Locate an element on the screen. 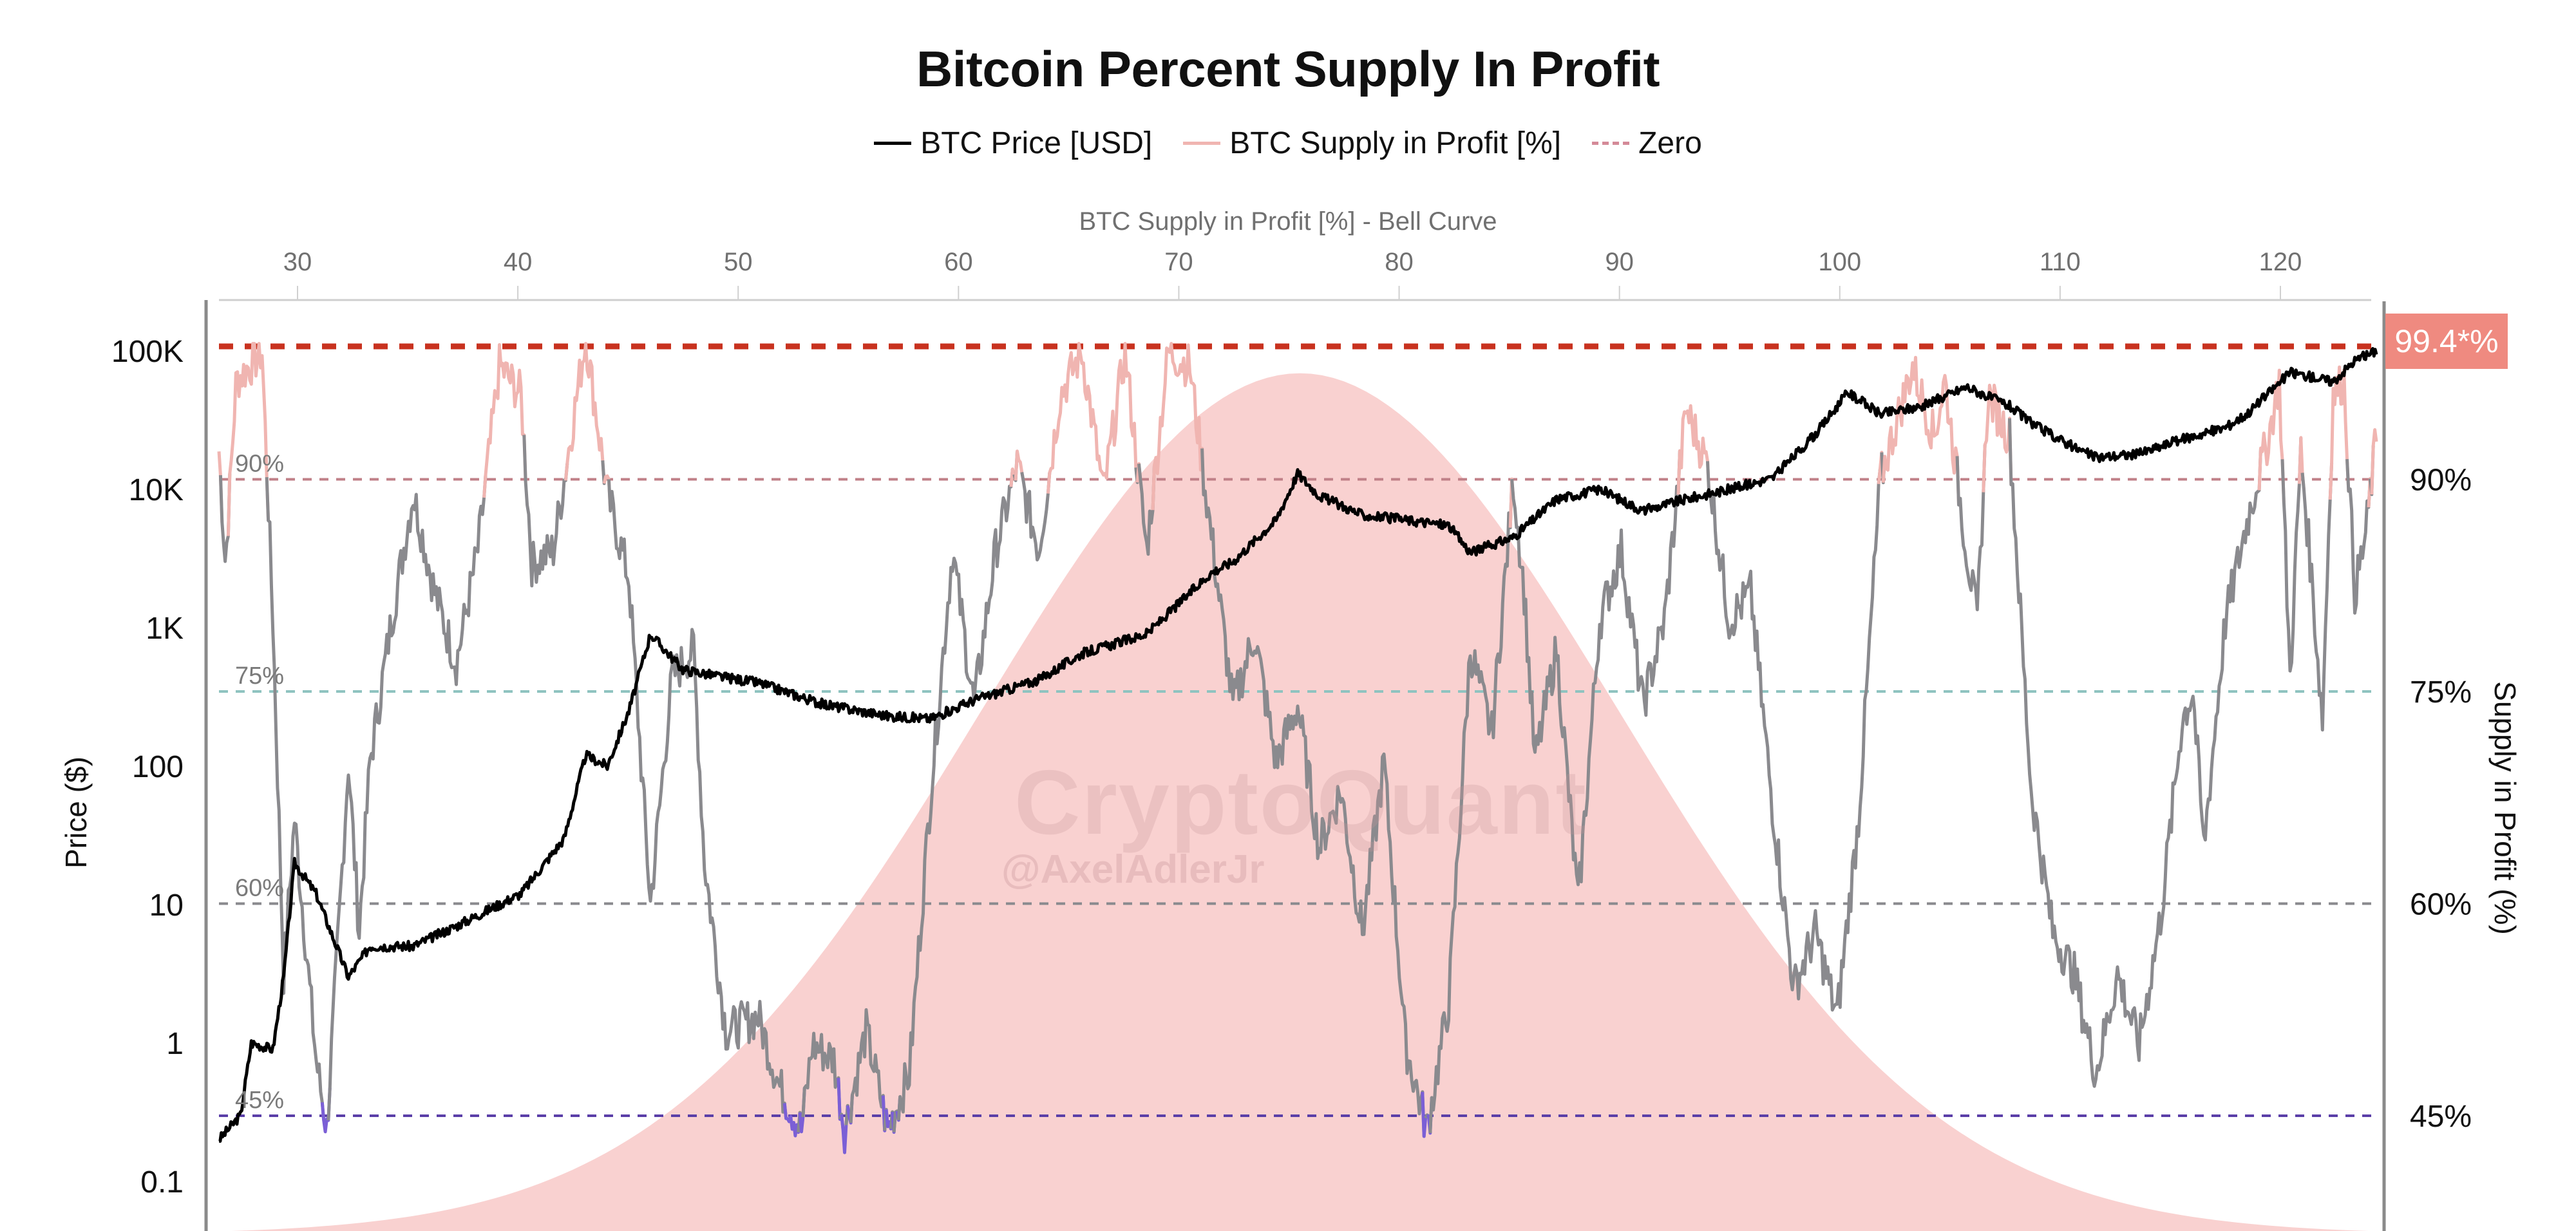  top-axis-tick-label: 60 is located at coordinates (958, 262).